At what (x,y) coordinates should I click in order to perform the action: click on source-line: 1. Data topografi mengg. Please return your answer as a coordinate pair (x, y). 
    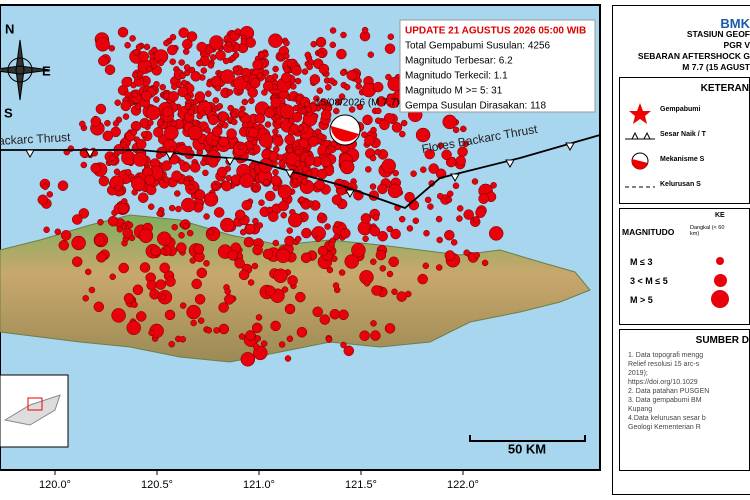
    Looking at the image, I should click on (666, 355).